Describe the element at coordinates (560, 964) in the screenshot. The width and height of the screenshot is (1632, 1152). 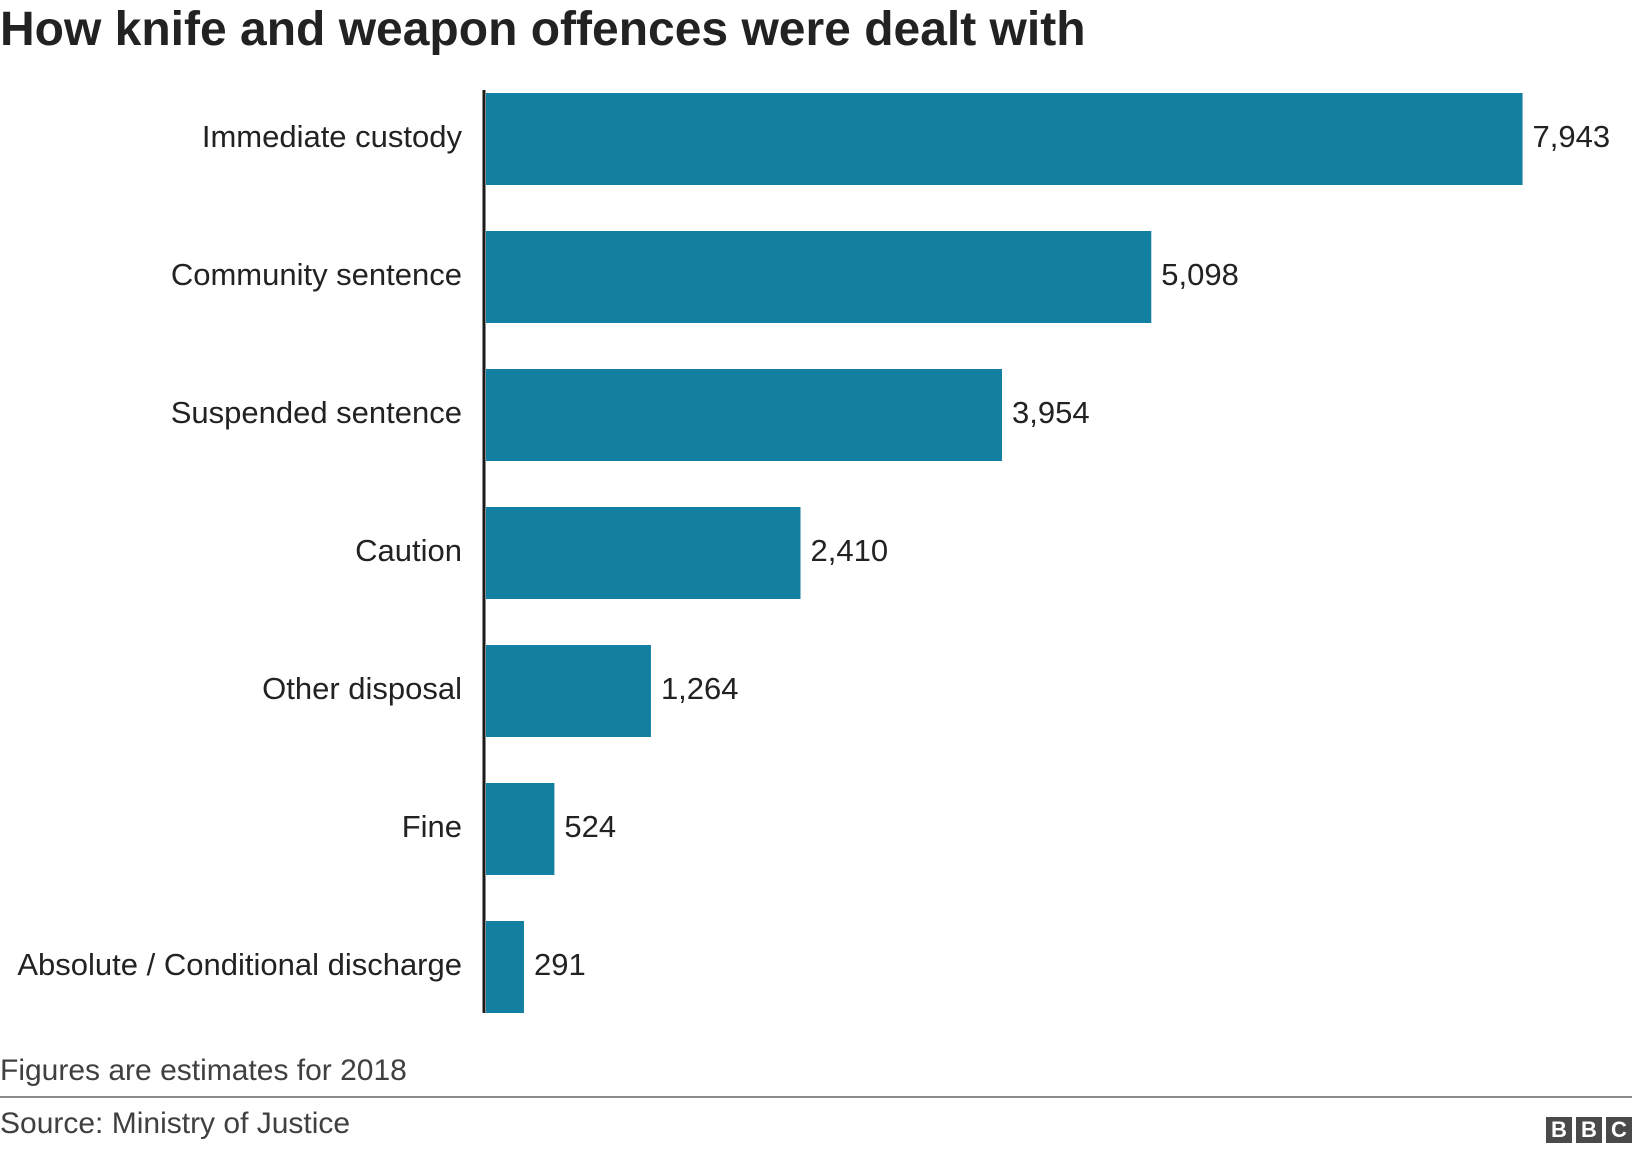
I see `value-label: 291` at that location.